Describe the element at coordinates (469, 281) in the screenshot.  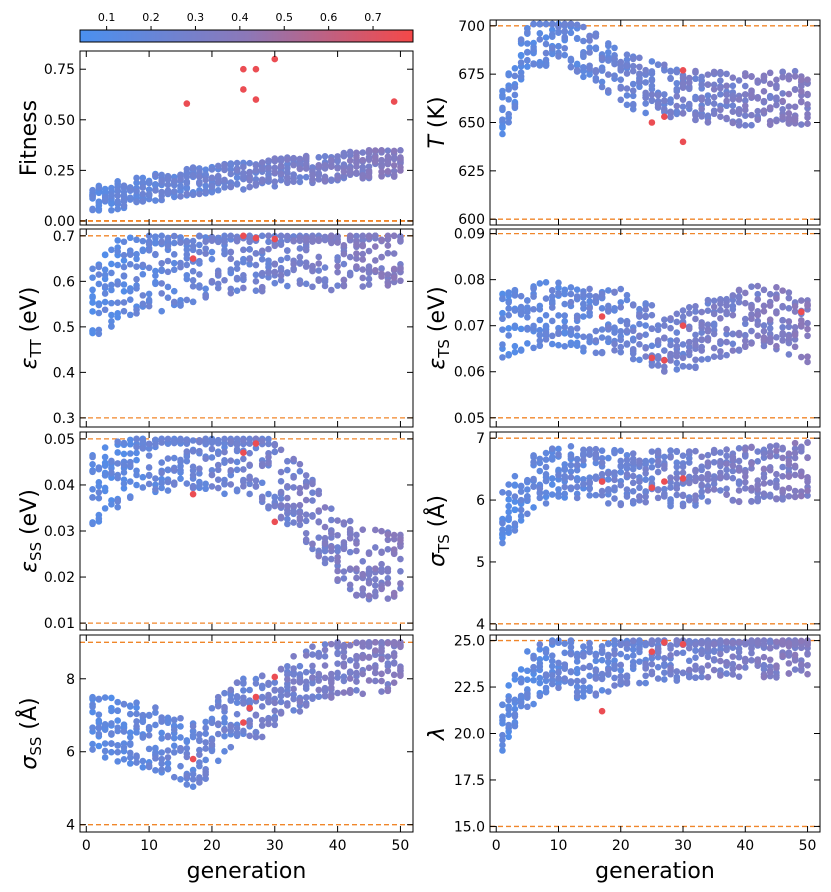
I see `y-tick-label: 0.08` at that location.